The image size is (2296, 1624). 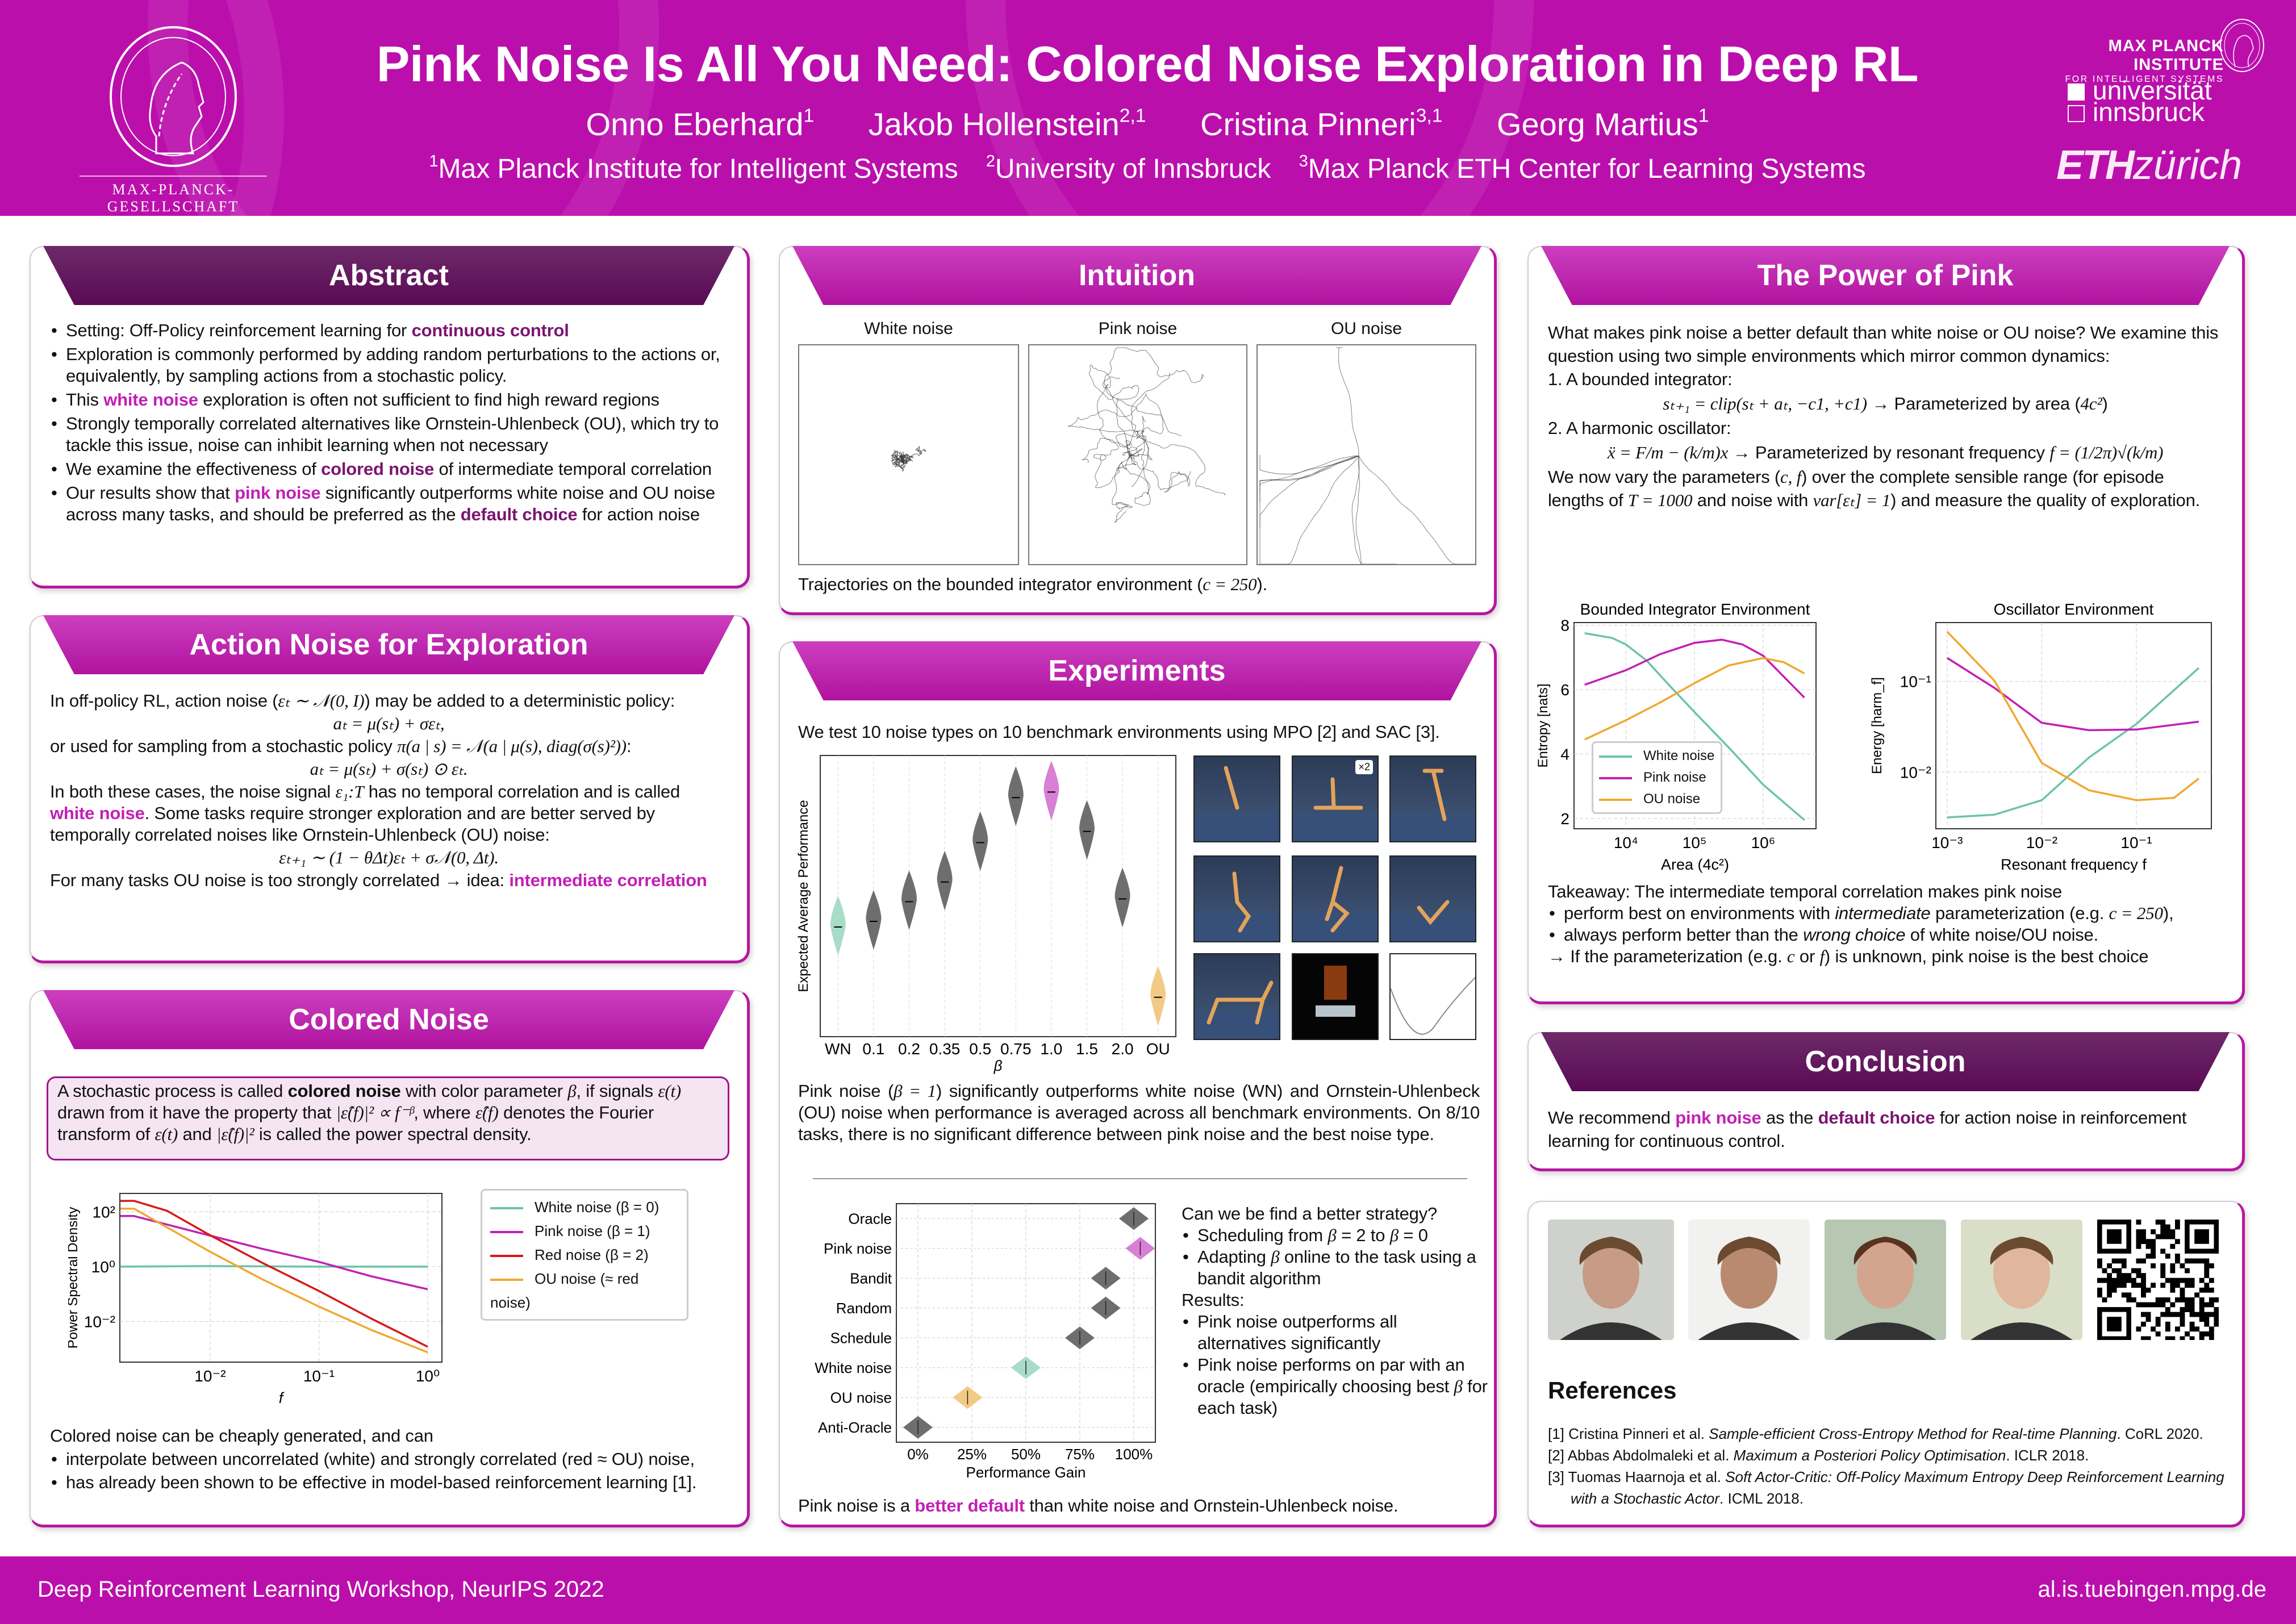 What do you see at coordinates (1915, 682) in the screenshot?
I see `y-tick-label: 10⁻¹` at bounding box center [1915, 682].